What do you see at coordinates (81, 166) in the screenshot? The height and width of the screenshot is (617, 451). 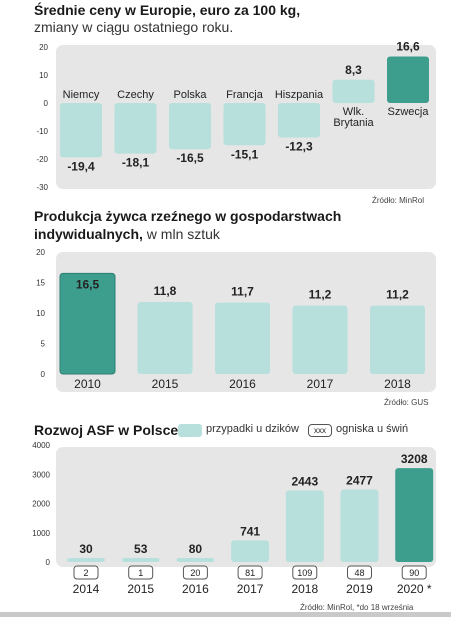 I see `data-label: -19,4` at bounding box center [81, 166].